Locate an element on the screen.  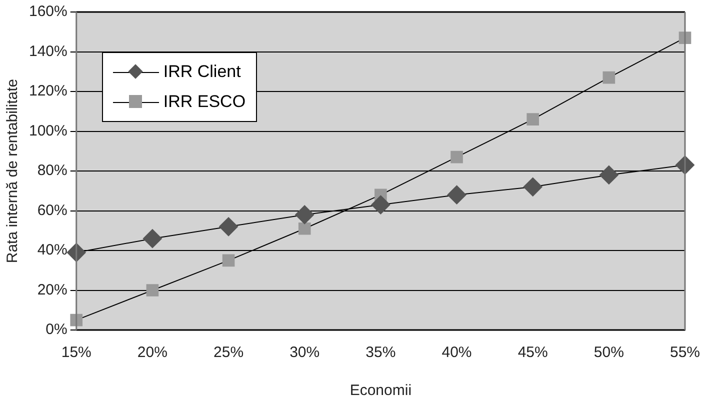
y-tick-label: 140% is located at coordinates (48, 51).